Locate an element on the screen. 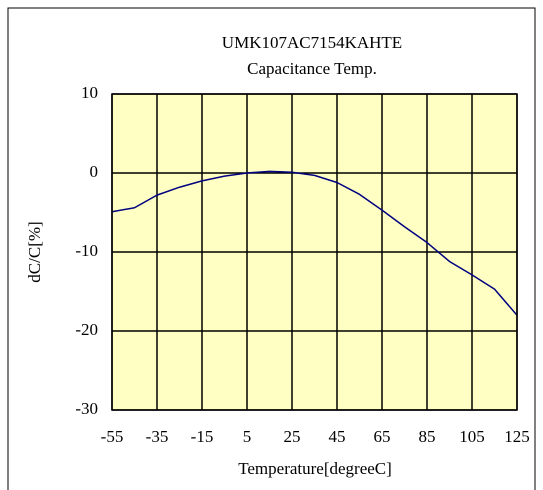 This screenshot has height=490, width=543. y-axis-label: dC/C[%] is located at coordinates (34, 251).